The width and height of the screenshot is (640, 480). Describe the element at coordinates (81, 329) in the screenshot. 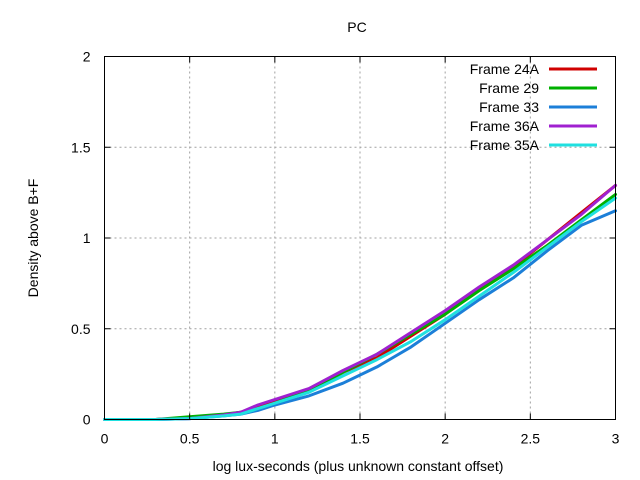

I see `y-tick-label: 0.5` at that location.